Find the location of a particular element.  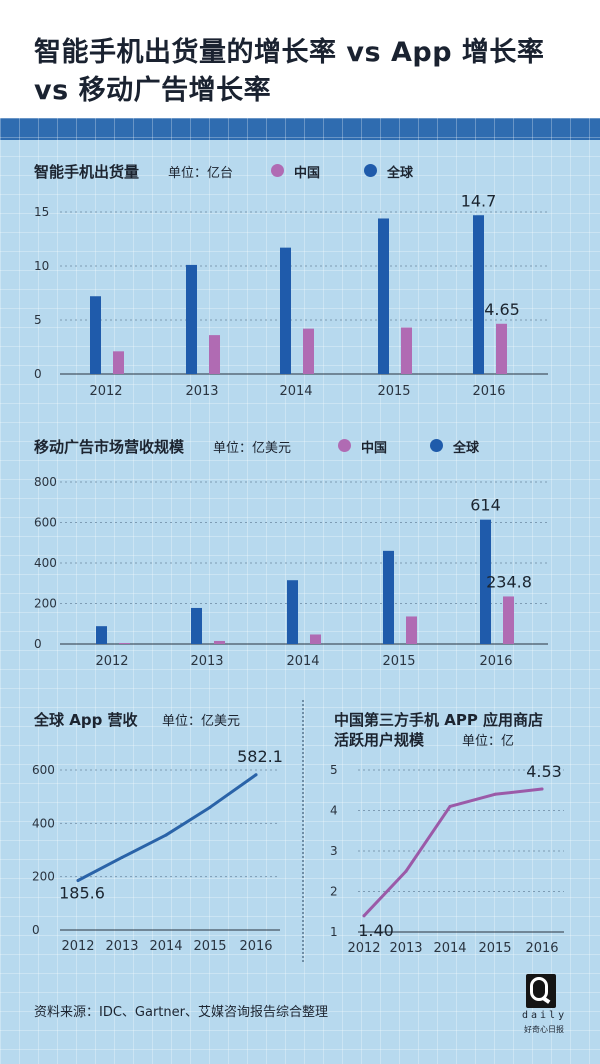

ads-legend-china-swatch is located at coordinates (344, 445).